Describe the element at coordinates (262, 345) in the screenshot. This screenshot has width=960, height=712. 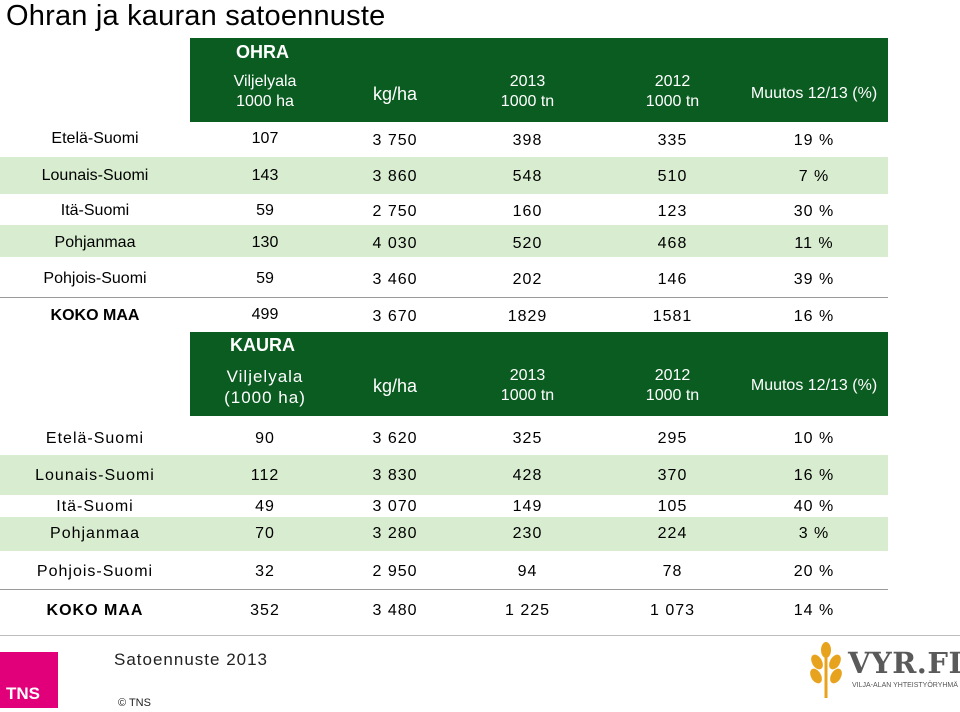
I see `kaura-label: KAURA` at that location.